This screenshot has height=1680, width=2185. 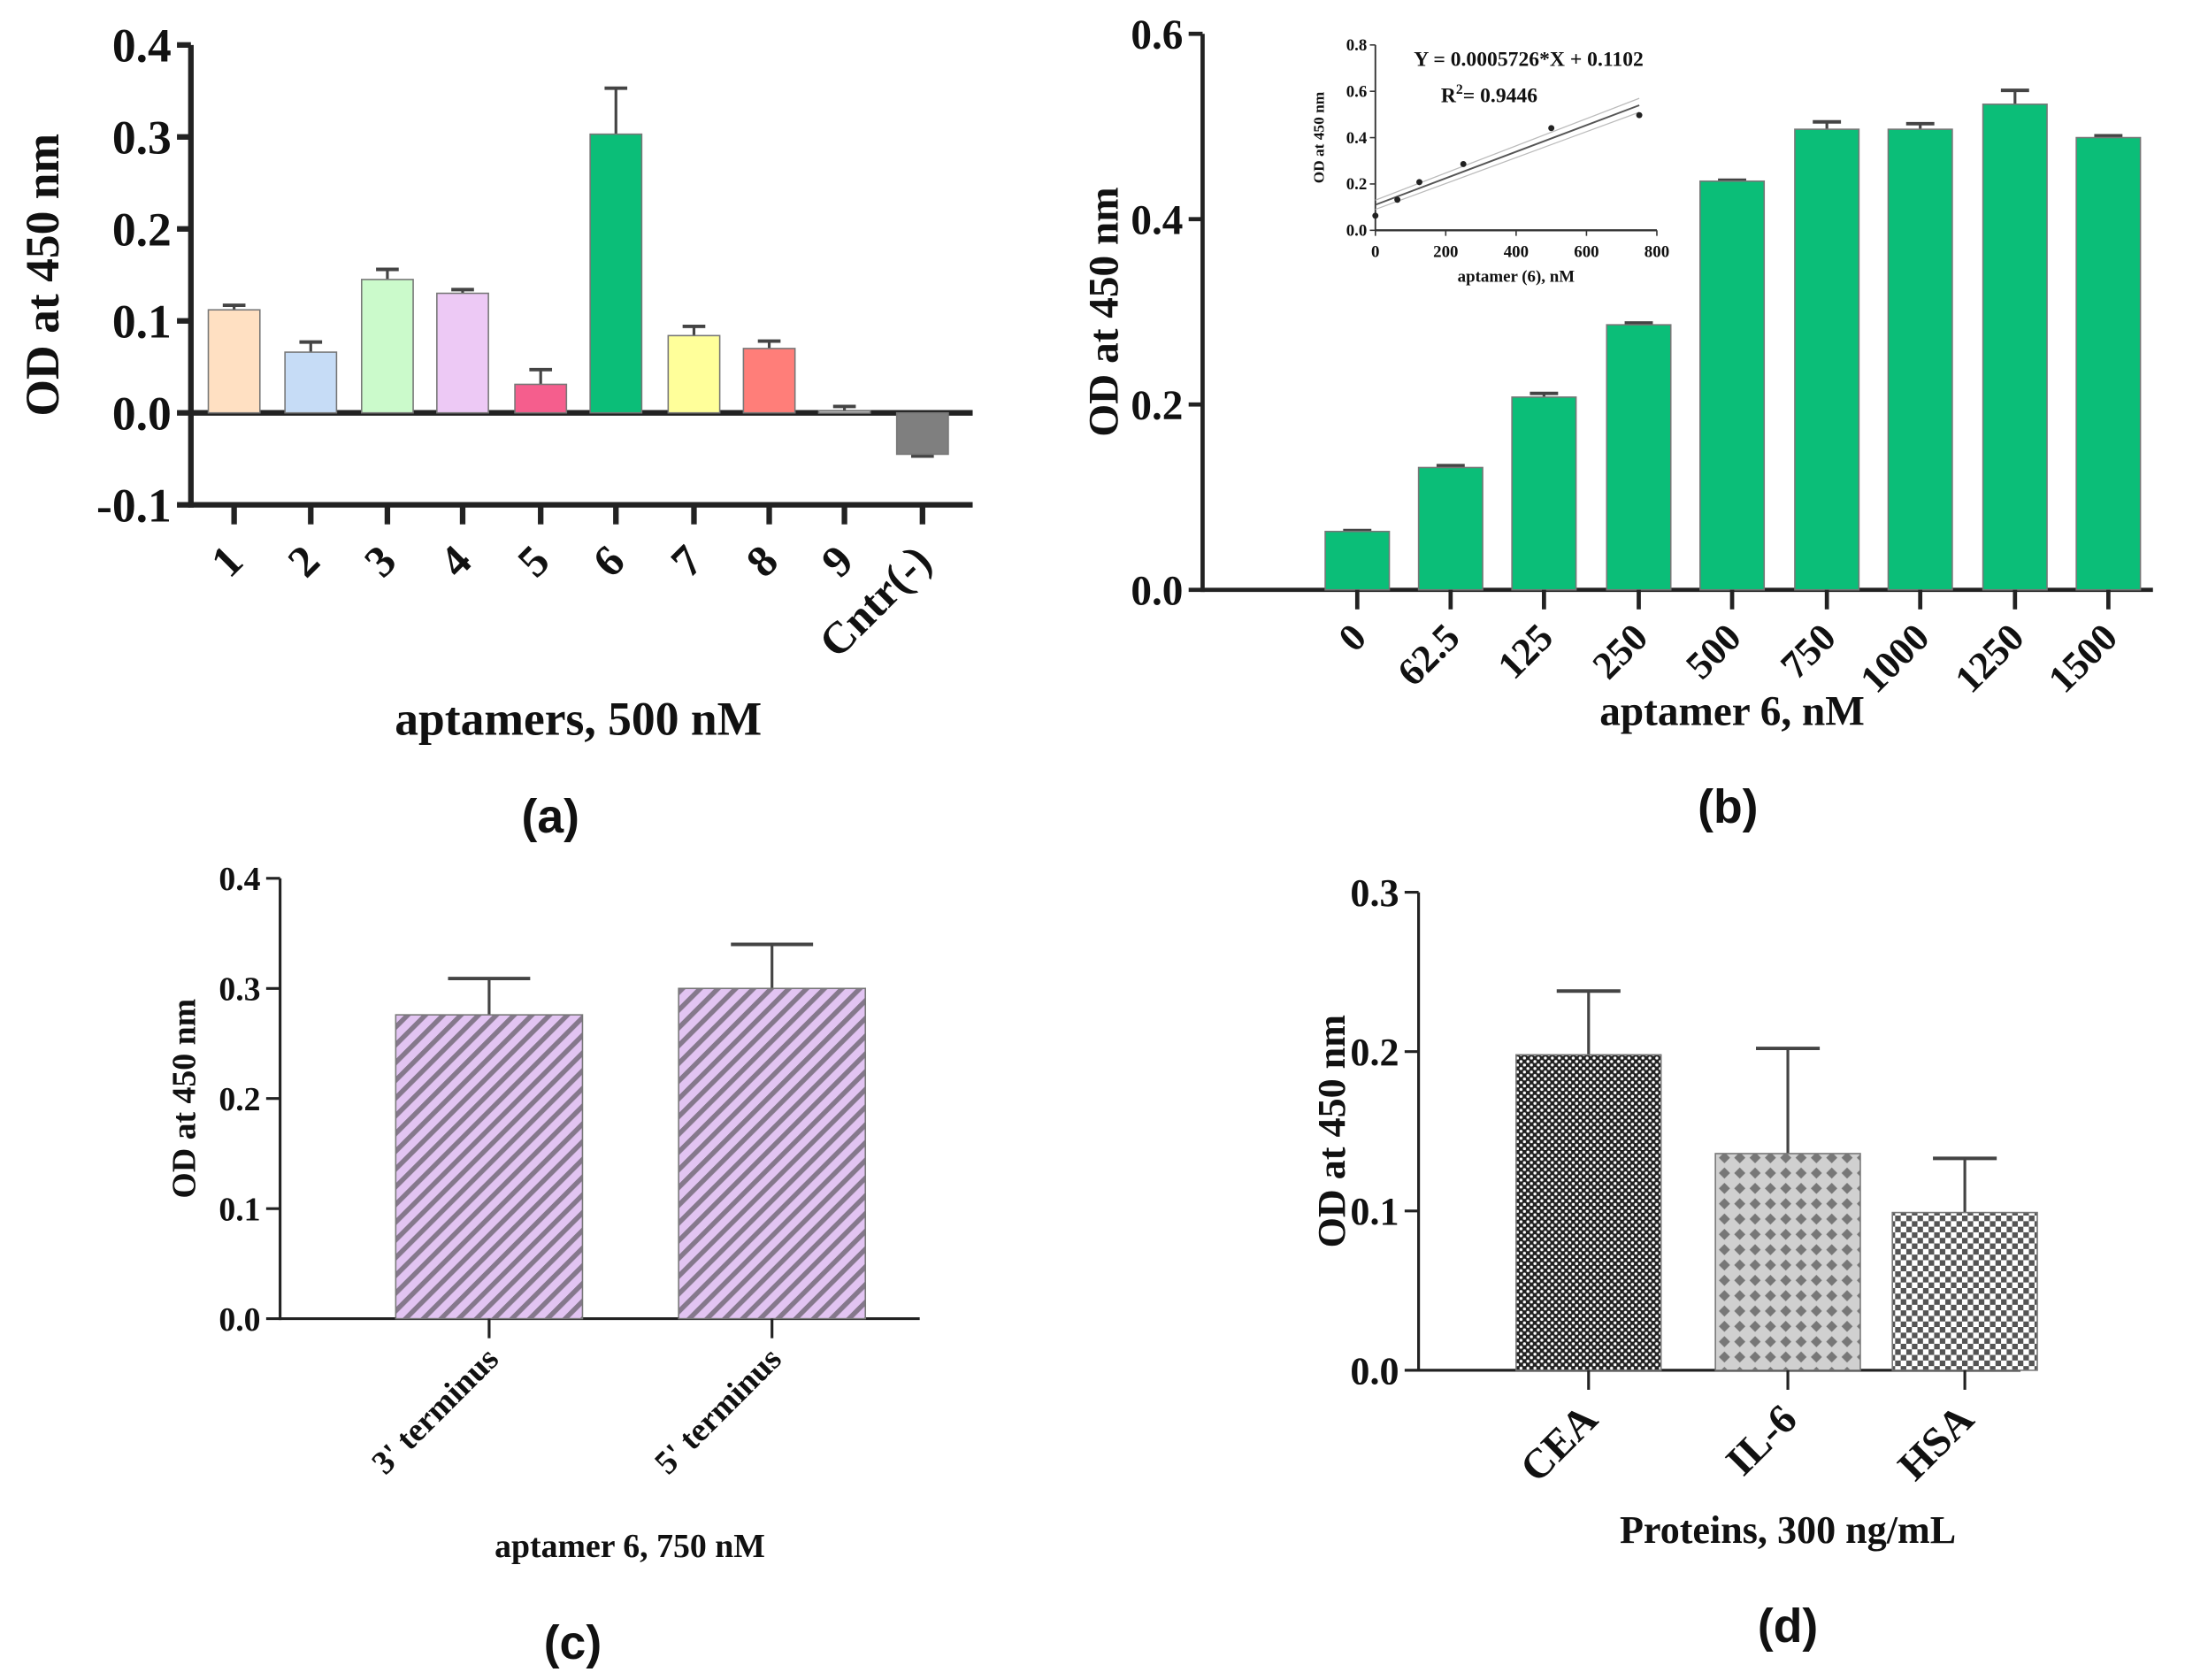 What do you see at coordinates (1529, 59) in the screenshot?
I see `fit-equation: Y = 0.0005726*X + 0.1102` at bounding box center [1529, 59].